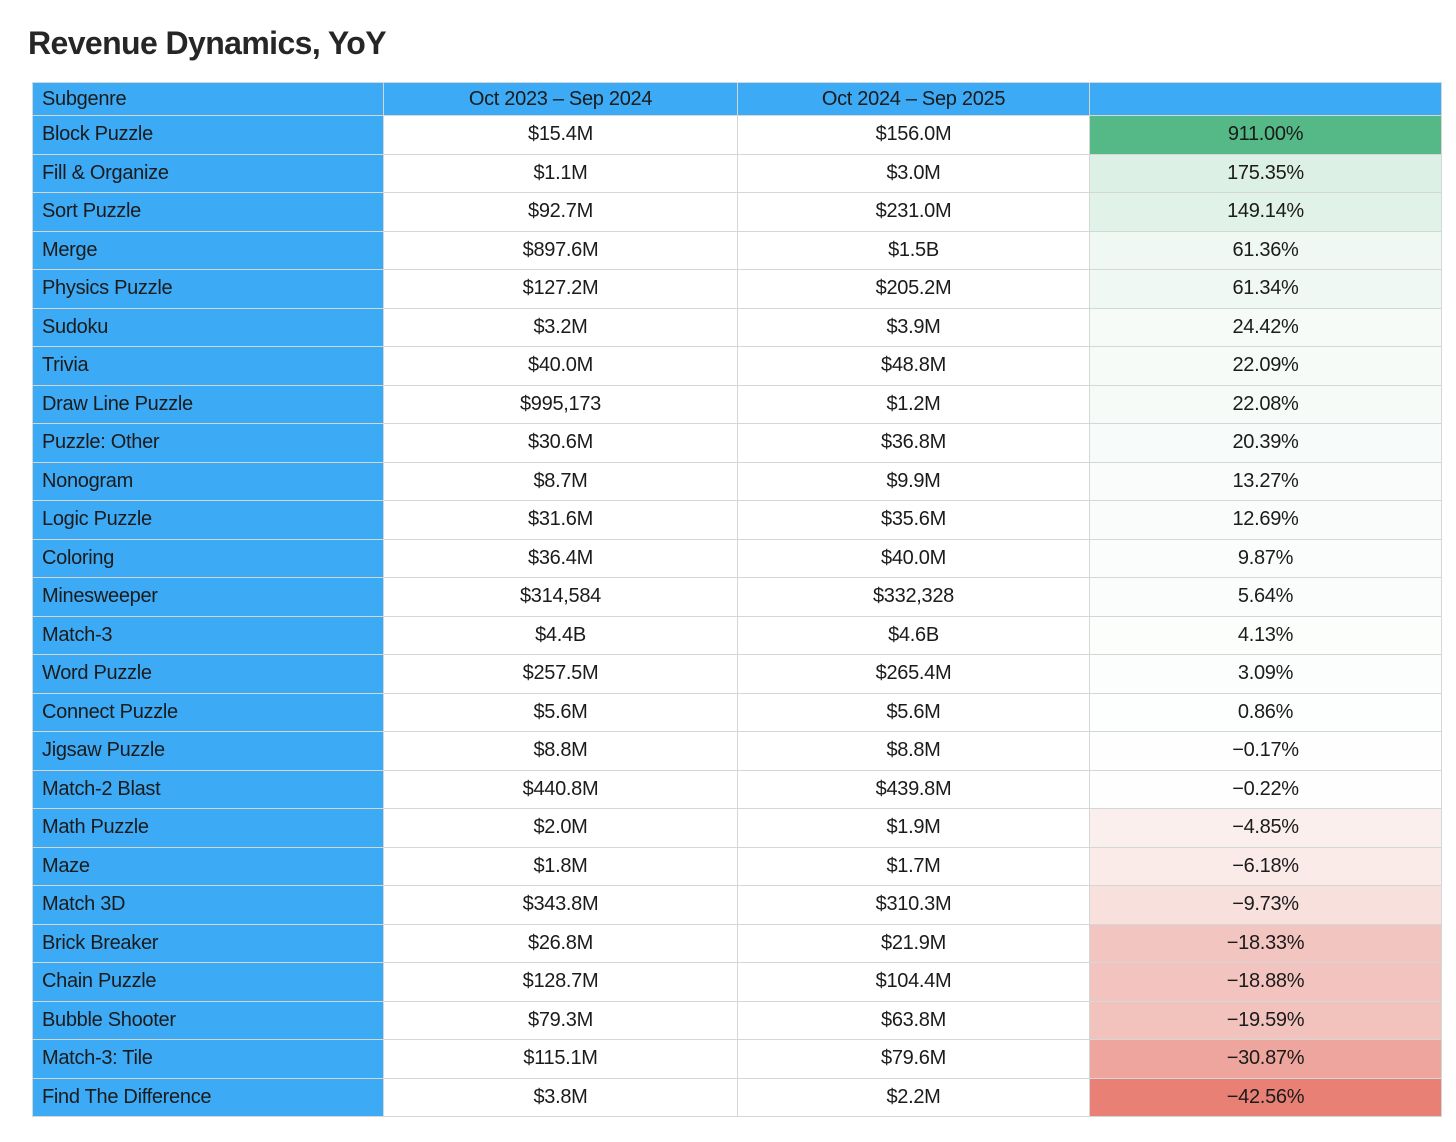  I want to click on revenue-2024-2025-cell: $8.8M, so click(913, 751).